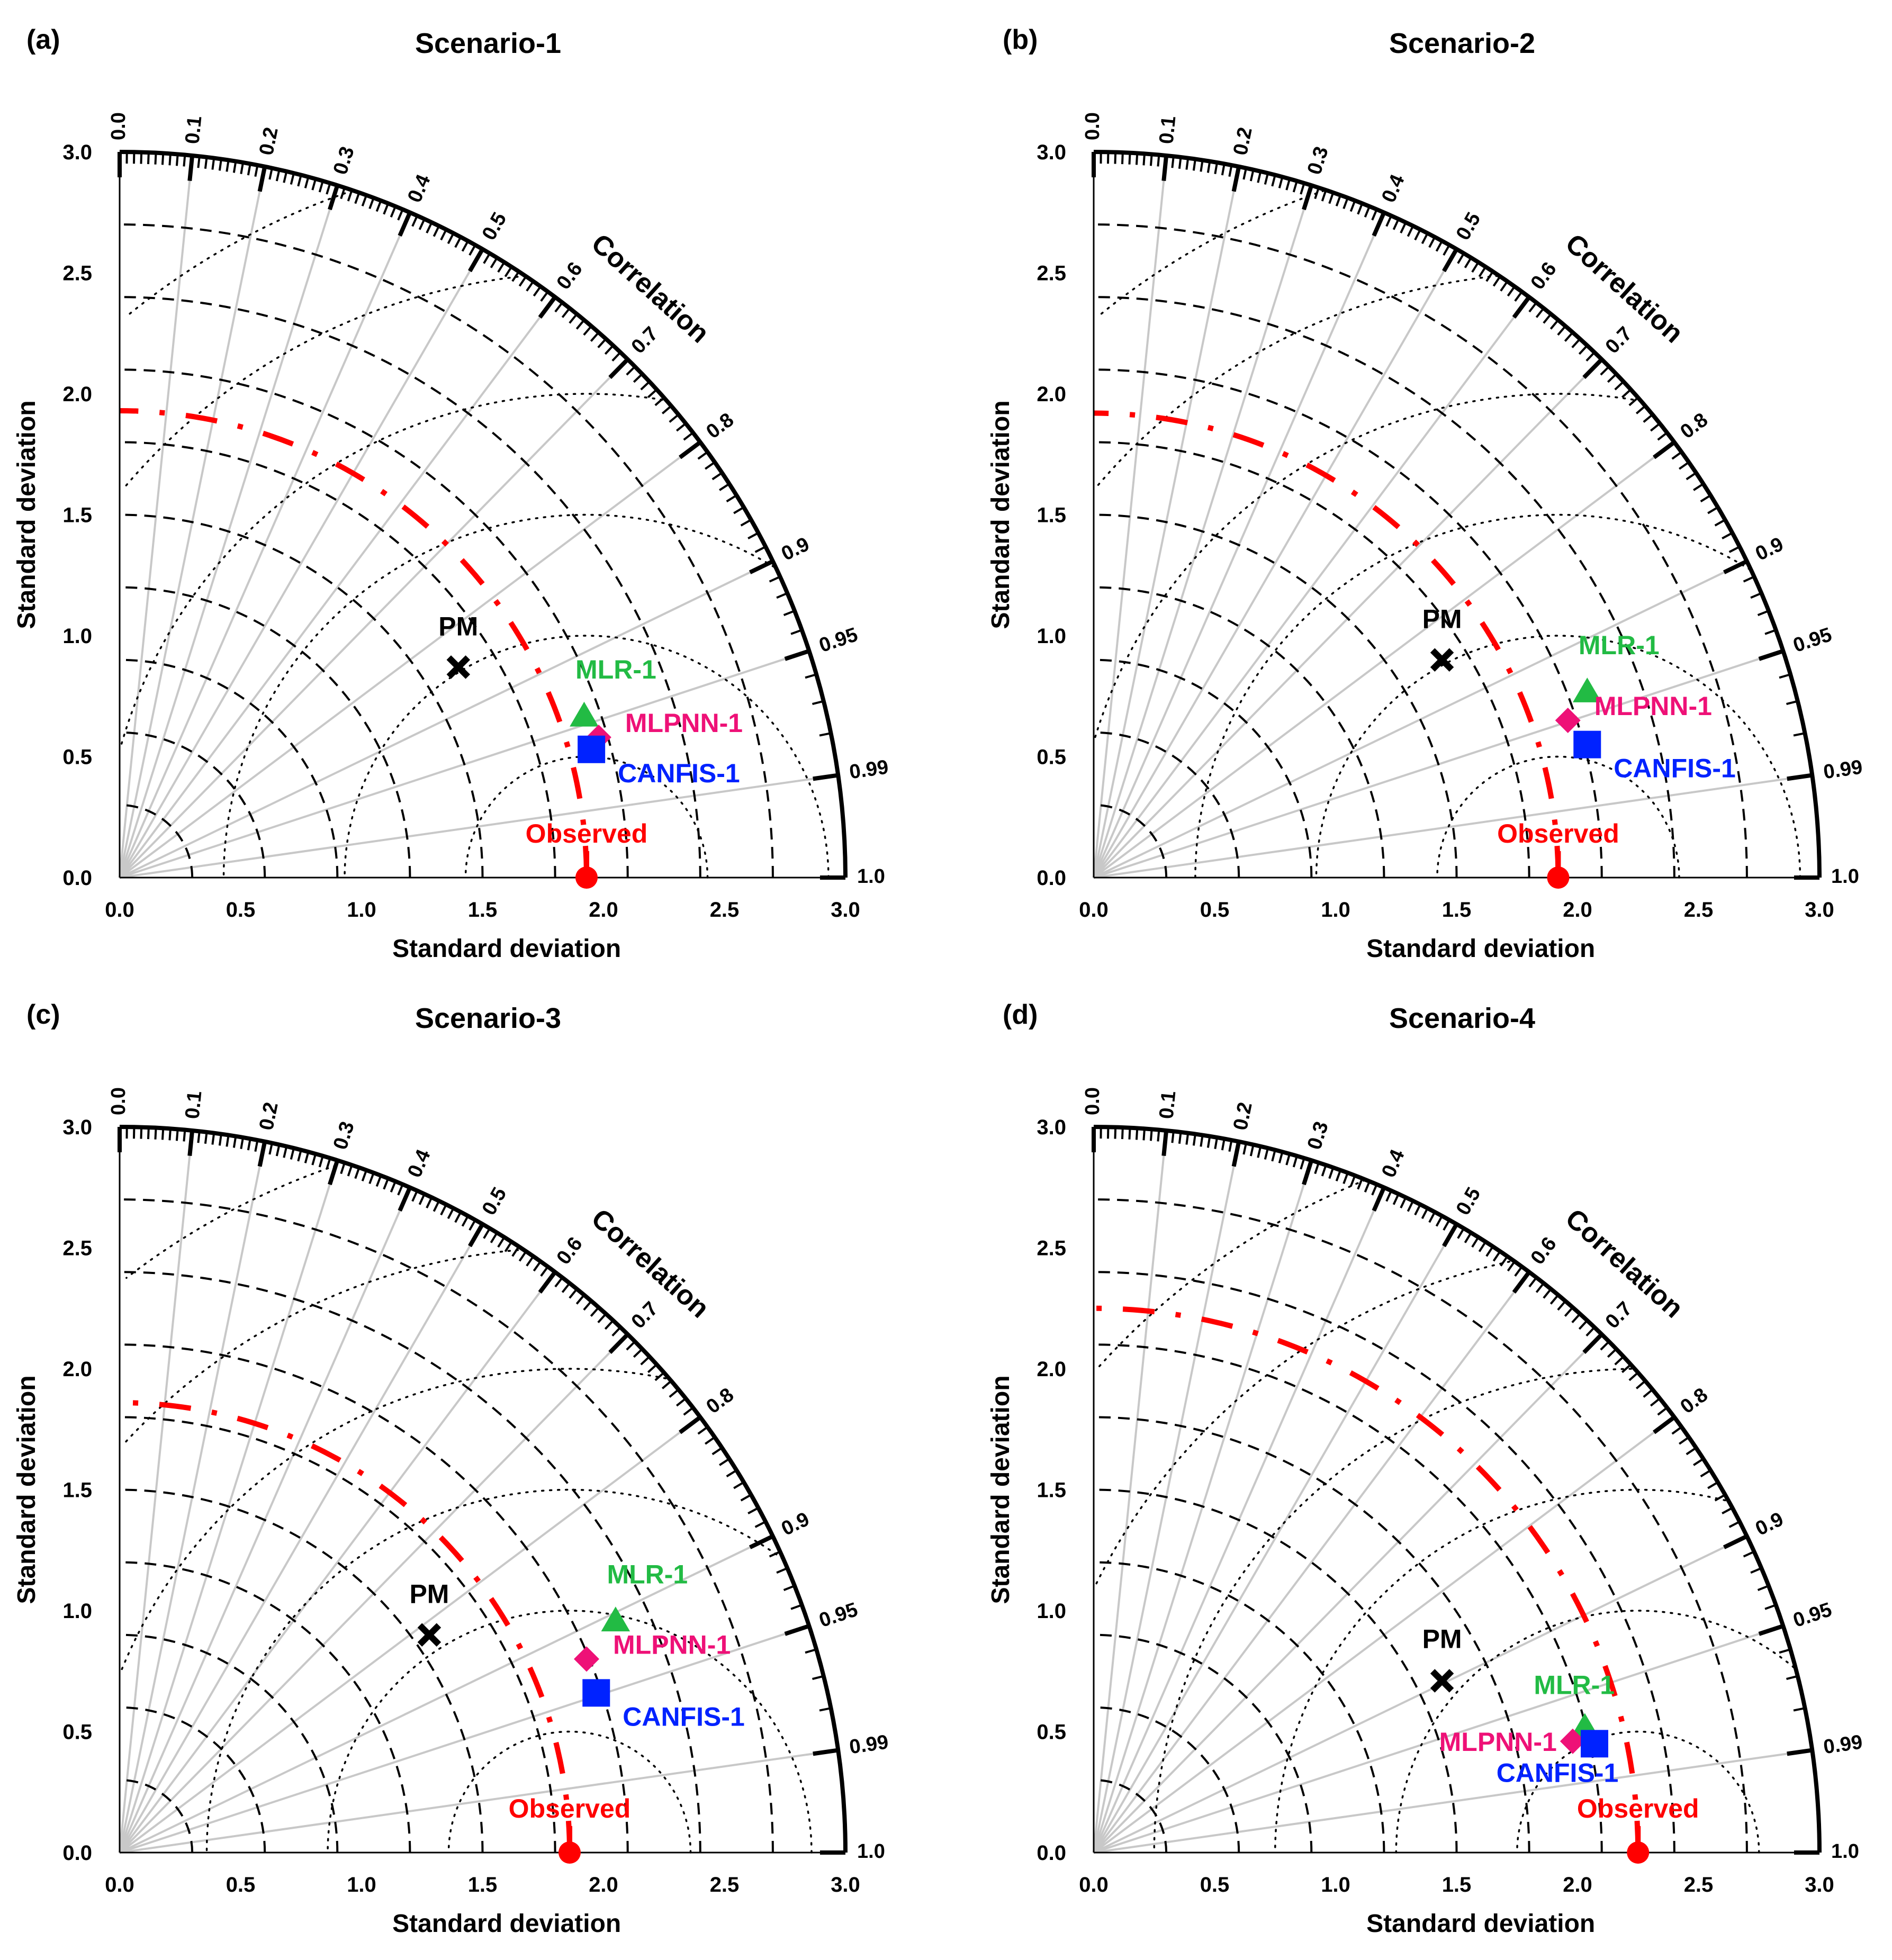  I want to click on correlation-tick-label: 0.99, so click(869, 1744).